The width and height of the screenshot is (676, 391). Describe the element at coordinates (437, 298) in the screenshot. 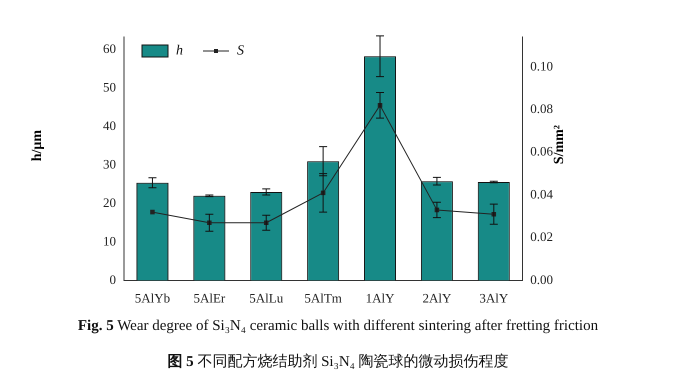

I see `x-tick-label: 2AlY` at that location.